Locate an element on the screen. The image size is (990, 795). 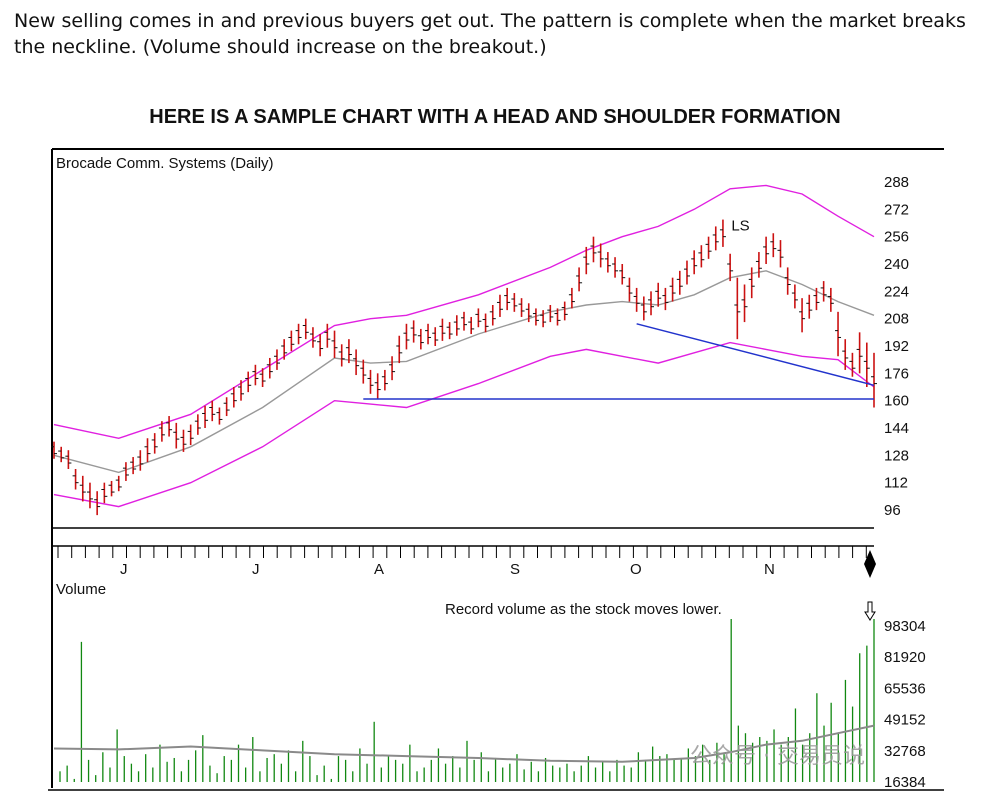
price-tick-label: 272 is located at coordinates (896, 209).